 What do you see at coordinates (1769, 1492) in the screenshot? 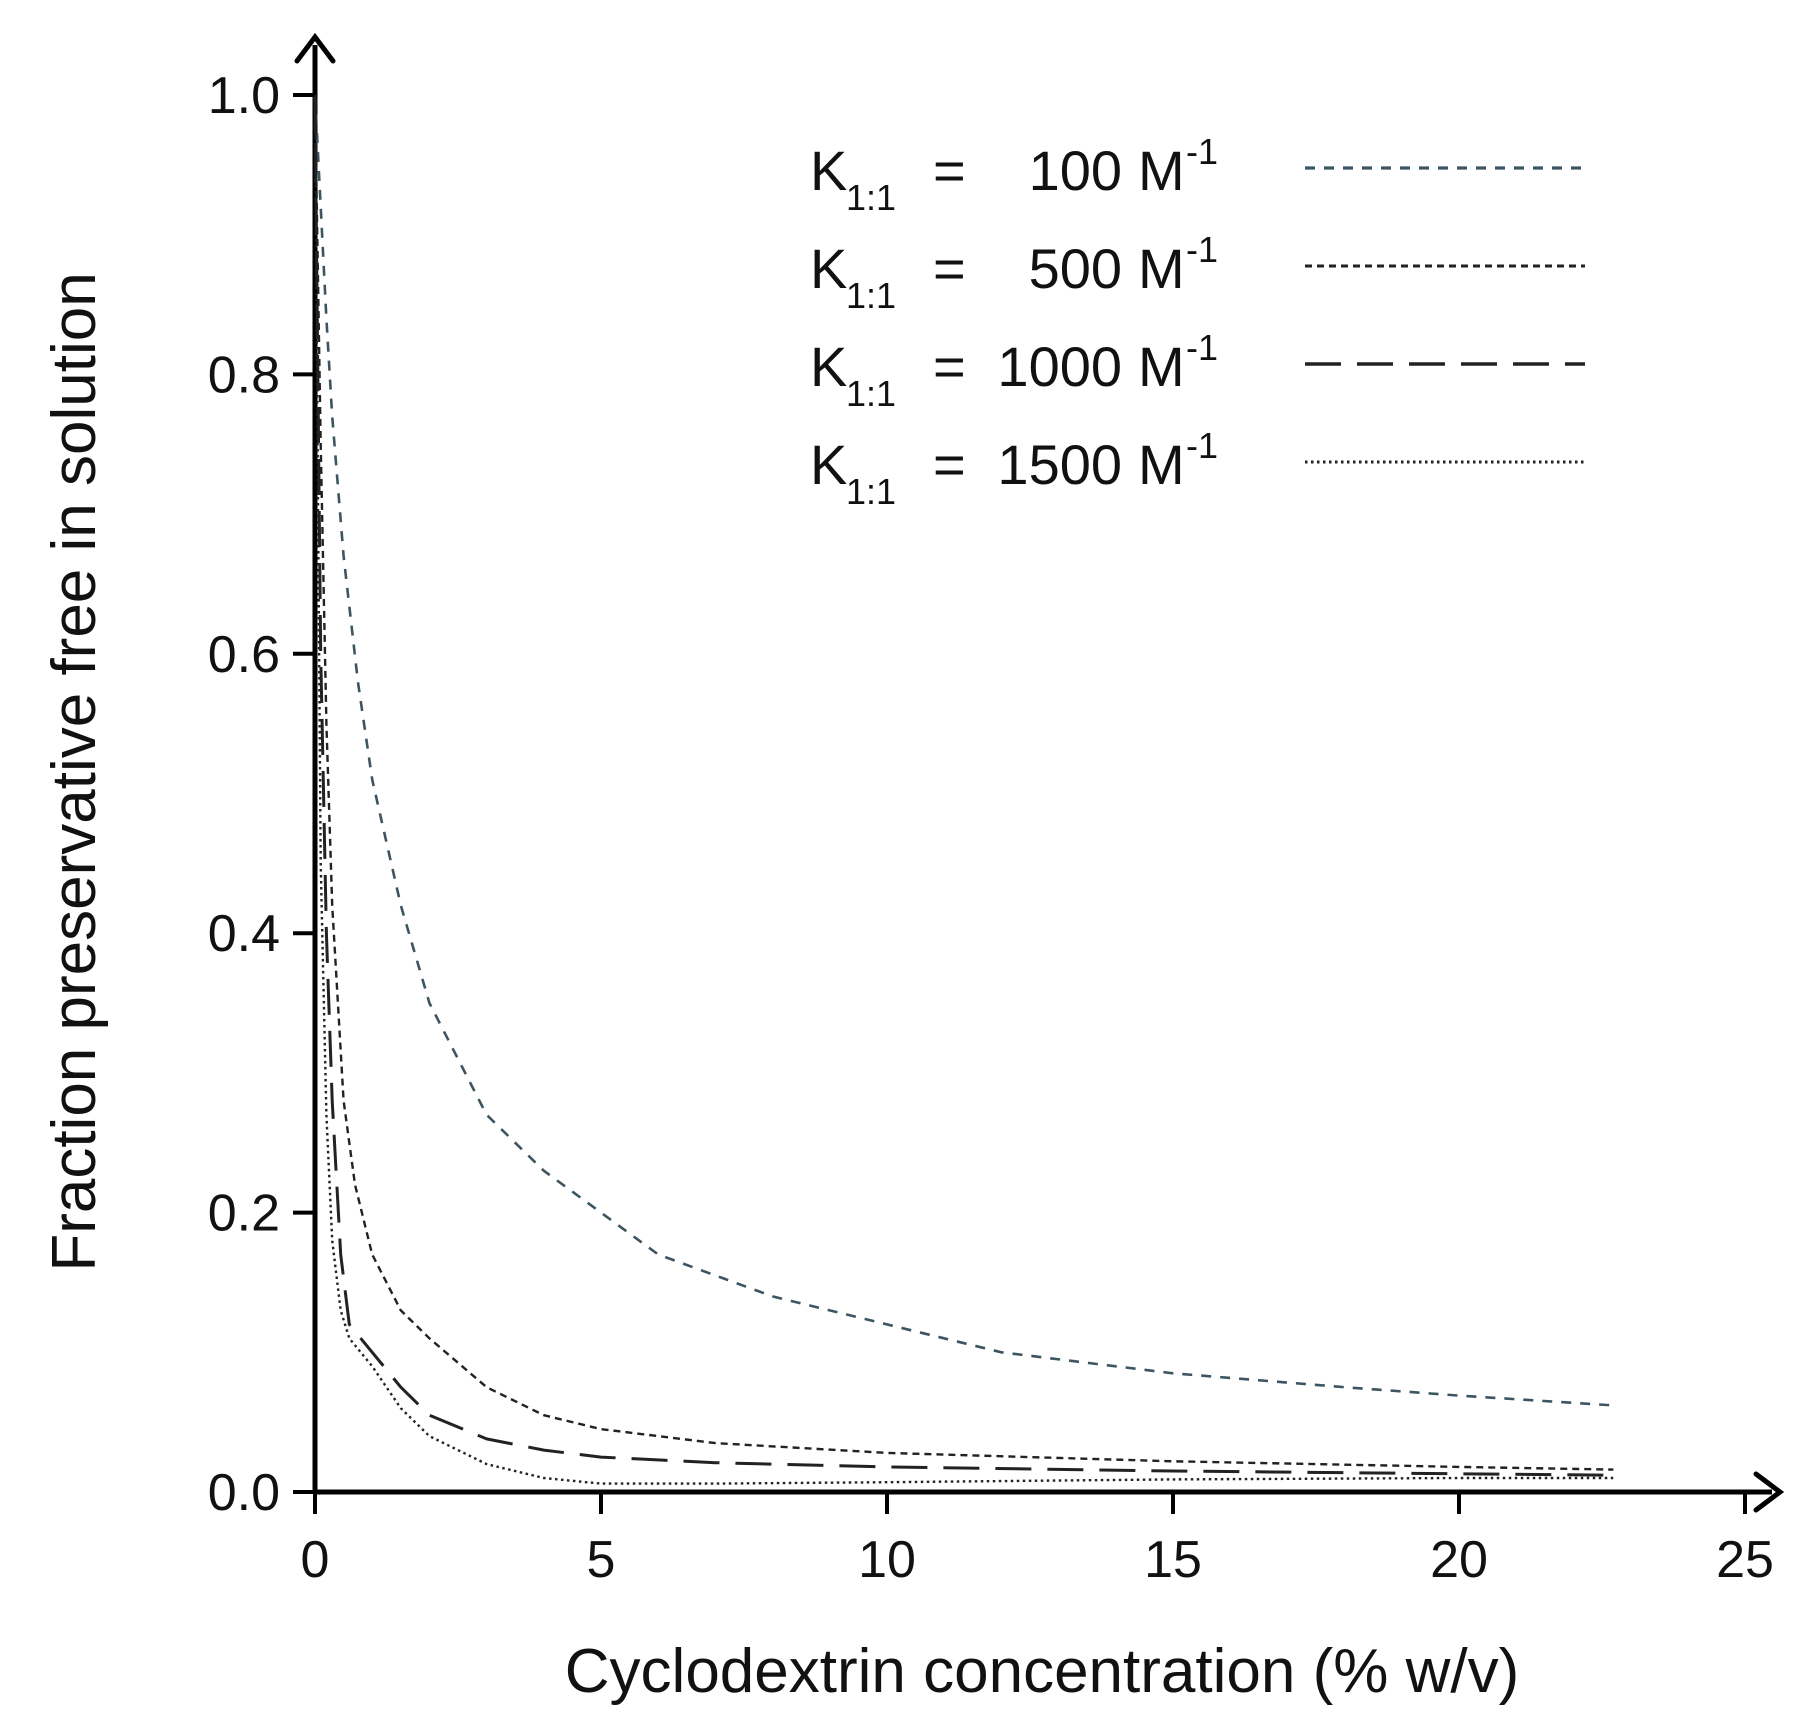
I see `x-axis-arrow-icon` at bounding box center [1769, 1492].